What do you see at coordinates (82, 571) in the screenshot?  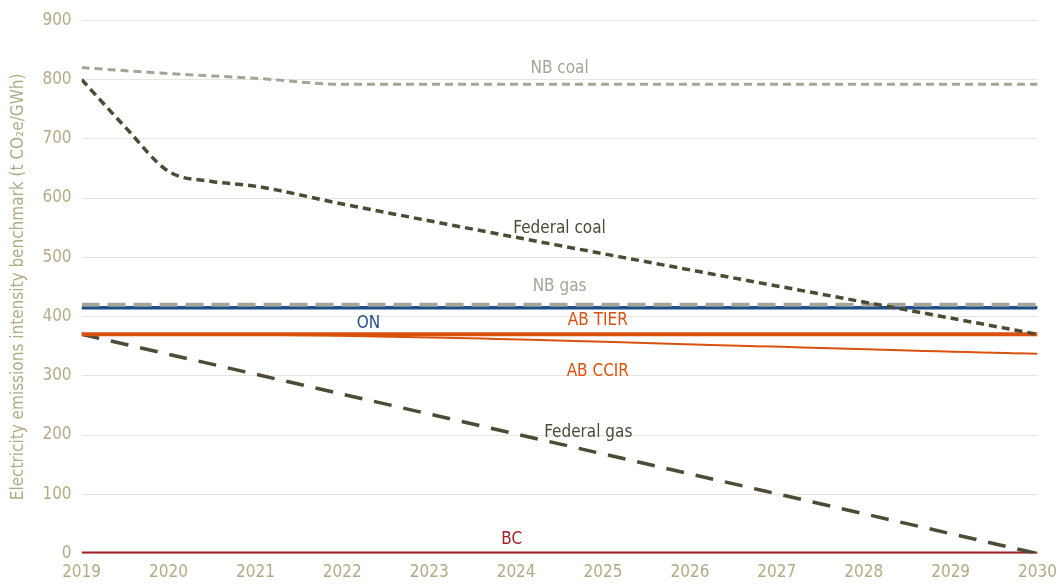 I see `x-tick-label: 2019` at bounding box center [82, 571].